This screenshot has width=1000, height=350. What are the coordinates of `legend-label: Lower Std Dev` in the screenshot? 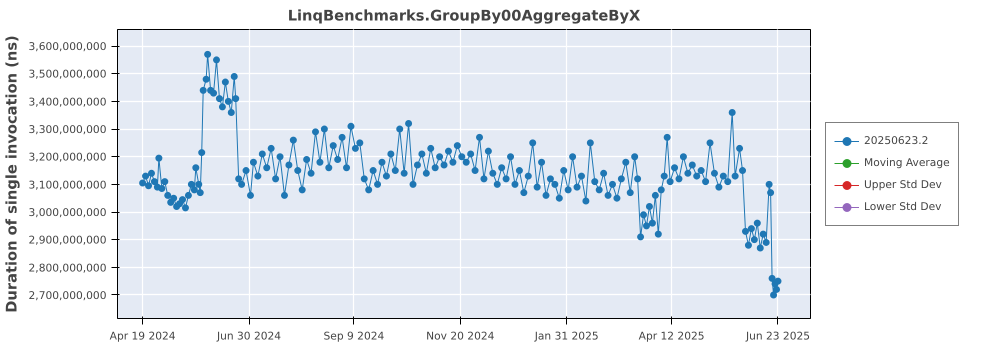 It's located at (903, 206).